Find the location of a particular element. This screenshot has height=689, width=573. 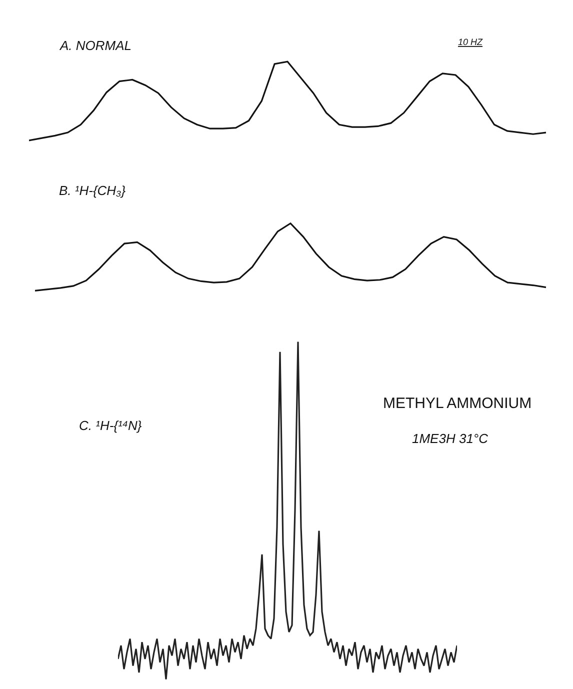

chart-title: A. NORMAL is located at coordinates (95, 45).